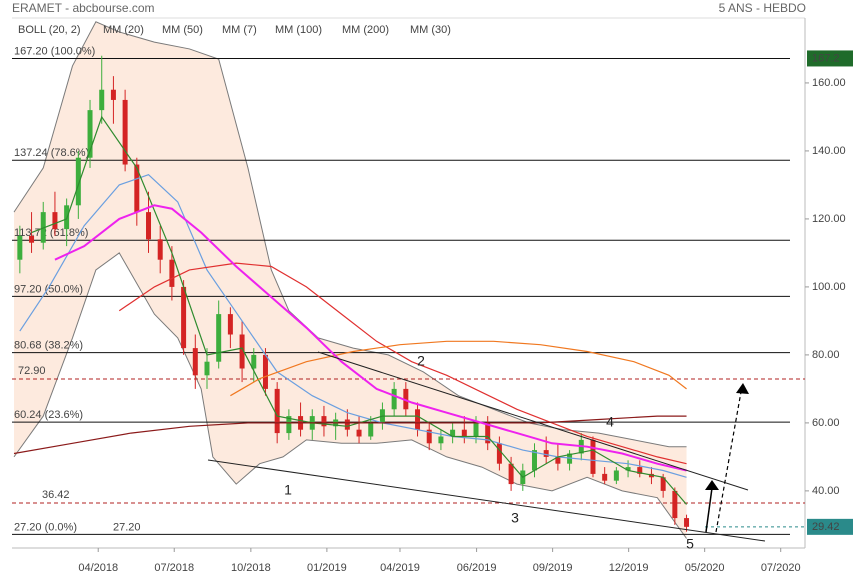 The width and height of the screenshot is (855, 580). What do you see at coordinates (829, 151) in the screenshot?
I see `y-tick-label: 140.00` at bounding box center [829, 151].